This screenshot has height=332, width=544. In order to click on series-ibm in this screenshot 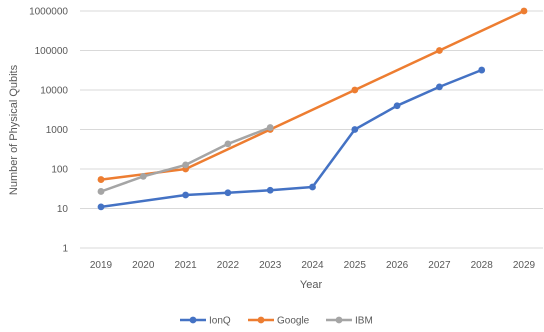, I will do `click(185, 159)`.